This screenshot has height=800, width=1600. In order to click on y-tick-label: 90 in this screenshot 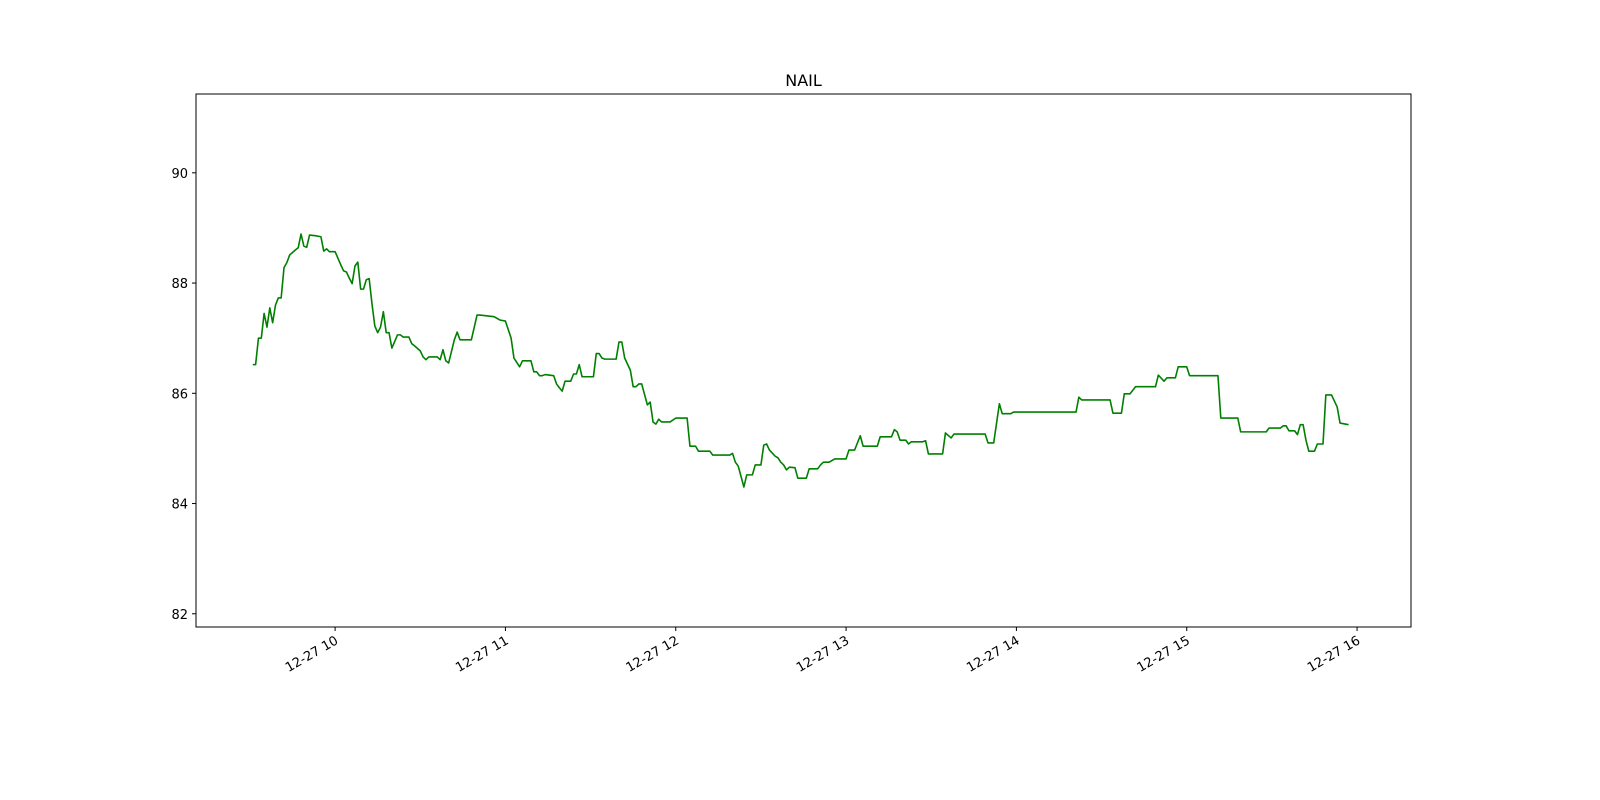, I will do `click(179, 174)`.